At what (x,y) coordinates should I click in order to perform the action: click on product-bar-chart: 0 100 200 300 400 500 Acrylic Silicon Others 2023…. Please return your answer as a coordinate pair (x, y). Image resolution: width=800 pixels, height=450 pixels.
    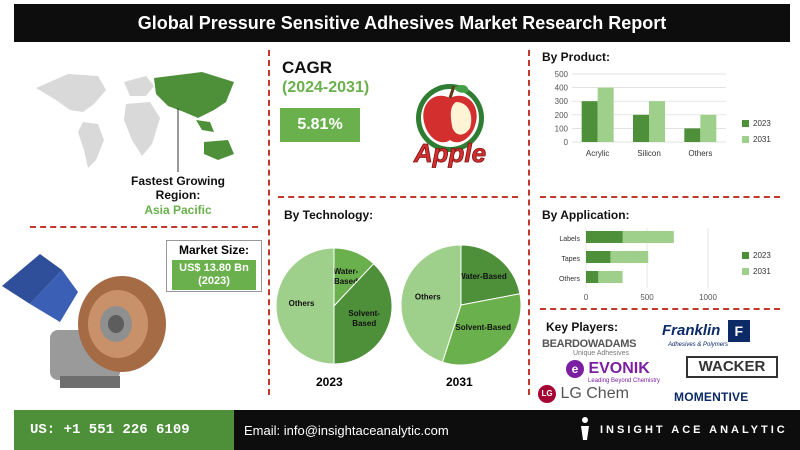
    Looking at the image, I should click on (663, 114).